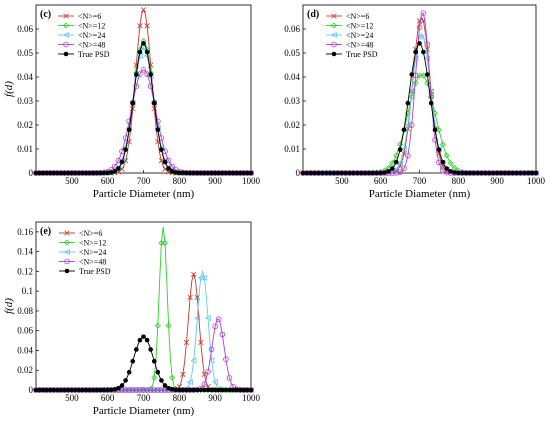 The height and width of the screenshot is (423, 550). What do you see at coordinates (91, 26) in the screenshot?
I see `legend-label: <N>=12` at bounding box center [91, 26].